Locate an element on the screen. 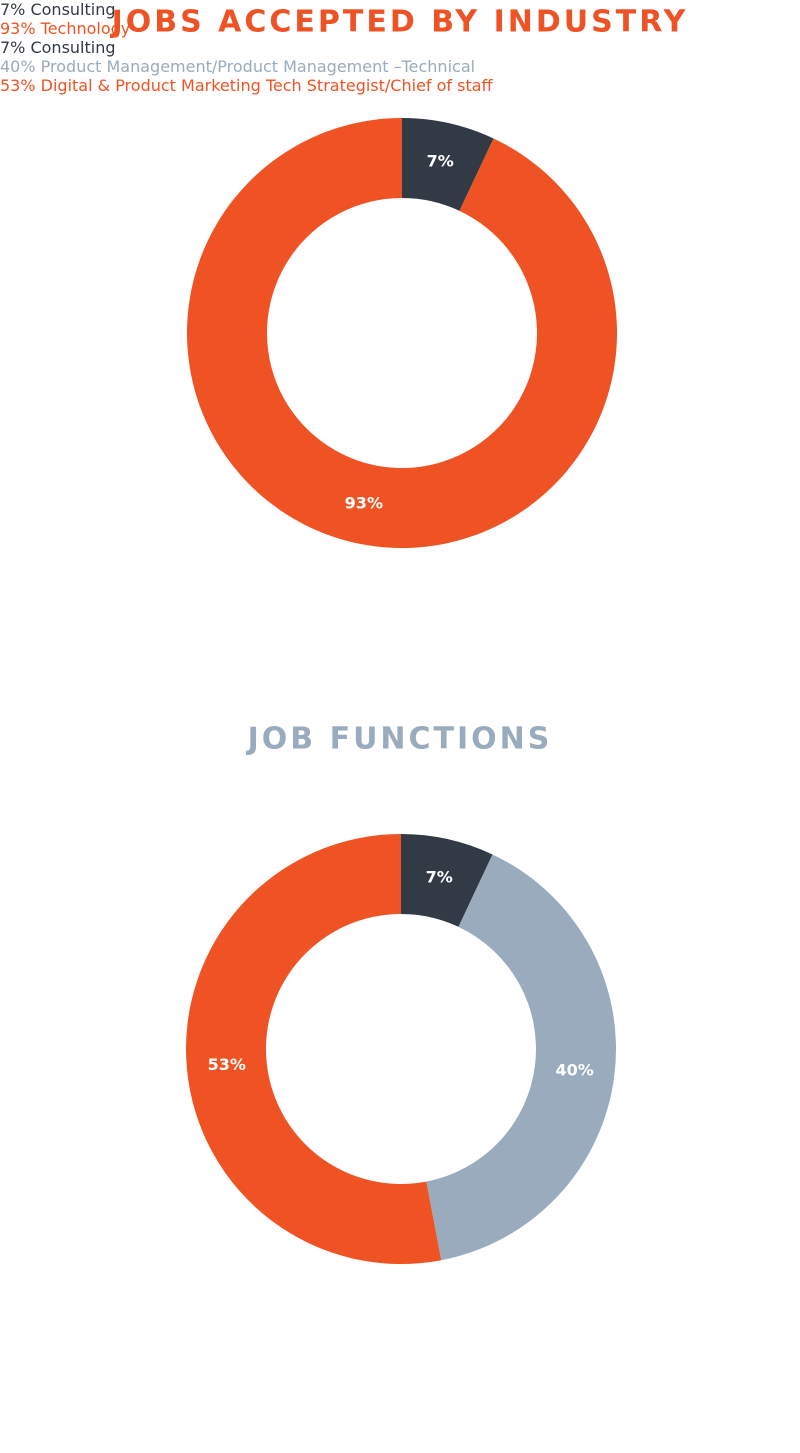  chart-title: JOBS ACCEPTED BY INDUSTRY is located at coordinates (399, 22).